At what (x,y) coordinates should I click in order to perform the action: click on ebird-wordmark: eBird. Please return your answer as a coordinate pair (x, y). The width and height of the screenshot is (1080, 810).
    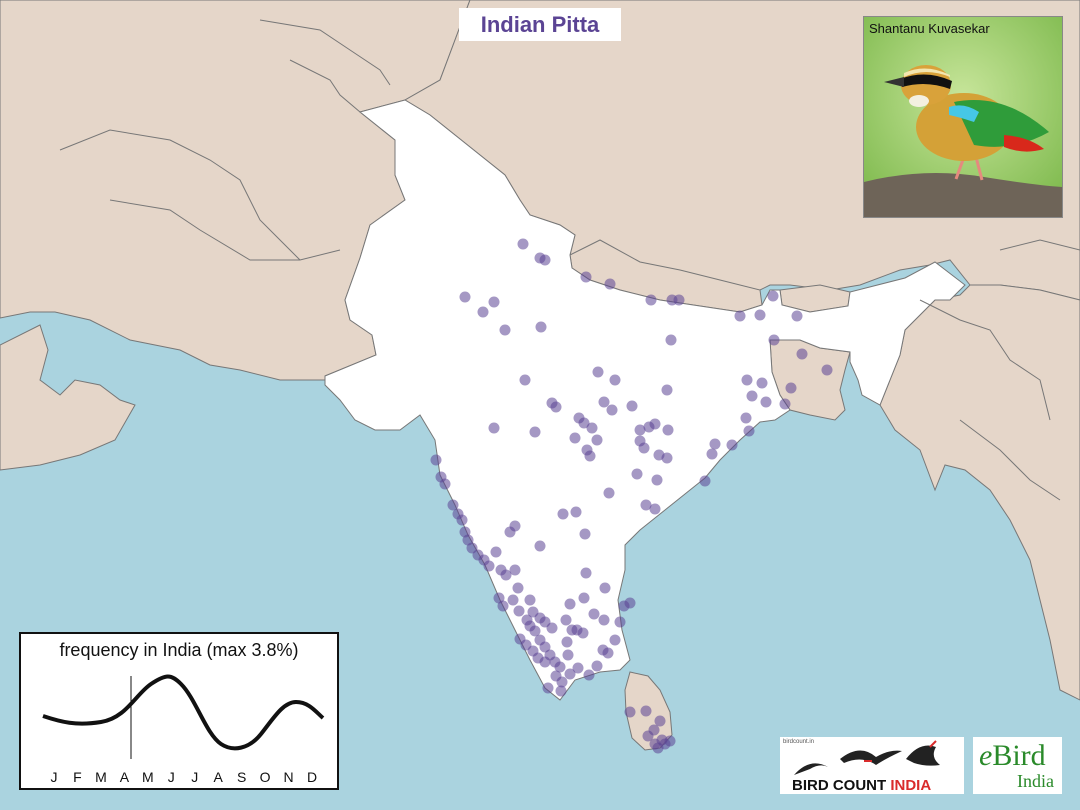
    Looking at the image, I should click on (1012, 755).